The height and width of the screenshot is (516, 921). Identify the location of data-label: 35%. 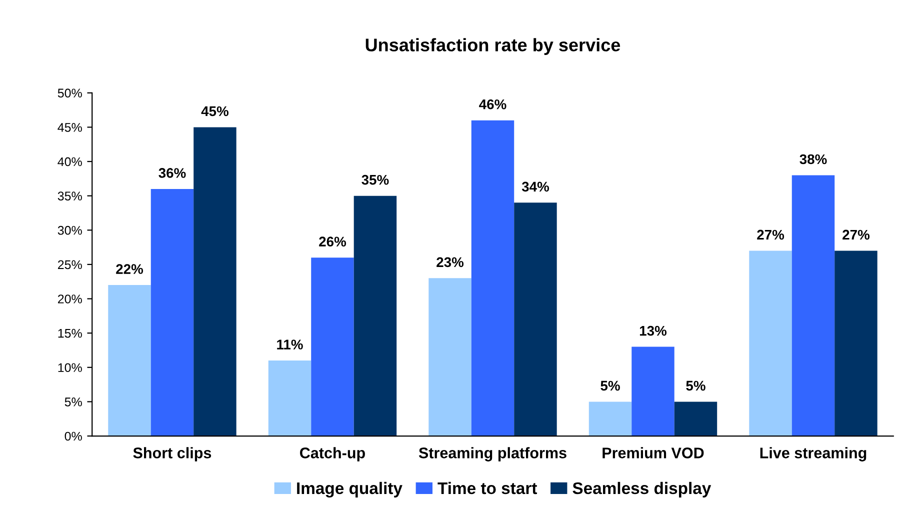
(375, 179).